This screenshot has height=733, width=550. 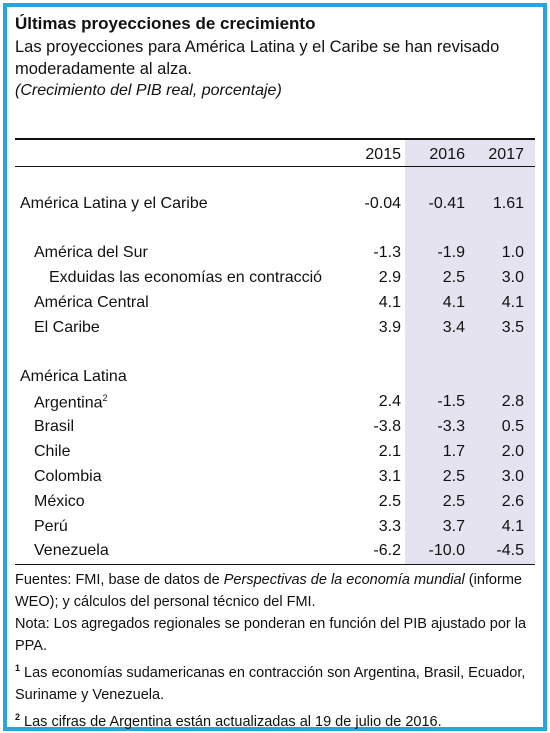 I want to click on row-label: Brasil, so click(x=54, y=426).